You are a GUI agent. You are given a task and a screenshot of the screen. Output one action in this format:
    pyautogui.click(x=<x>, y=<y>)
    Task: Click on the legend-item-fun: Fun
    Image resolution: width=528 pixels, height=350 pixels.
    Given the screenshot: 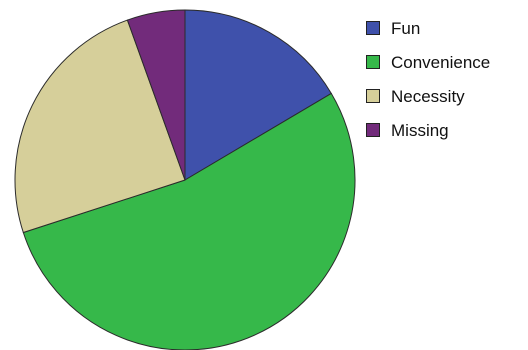 What is the action you would take?
    pyautogui.click(x=428, y=28)
    